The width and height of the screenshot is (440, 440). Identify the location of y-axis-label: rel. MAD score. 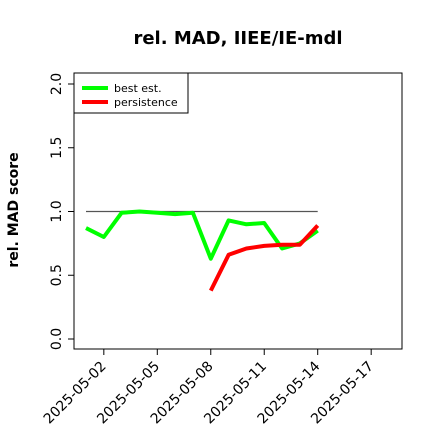
(14, 209).